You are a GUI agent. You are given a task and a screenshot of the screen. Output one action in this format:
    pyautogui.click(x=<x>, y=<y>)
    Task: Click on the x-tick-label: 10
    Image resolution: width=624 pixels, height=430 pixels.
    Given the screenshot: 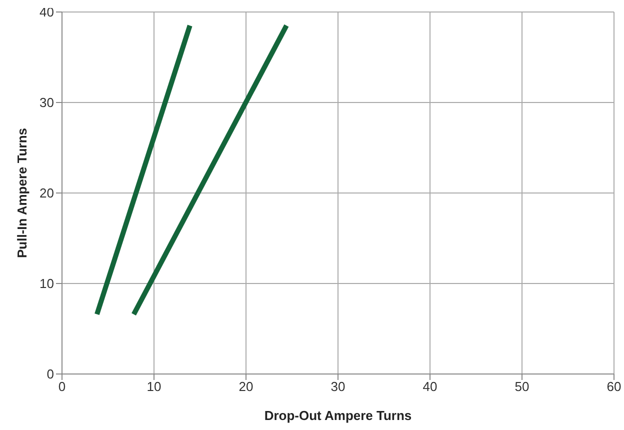 What is the action you would take?
    pyautogui.click(x=154, y=386)
    